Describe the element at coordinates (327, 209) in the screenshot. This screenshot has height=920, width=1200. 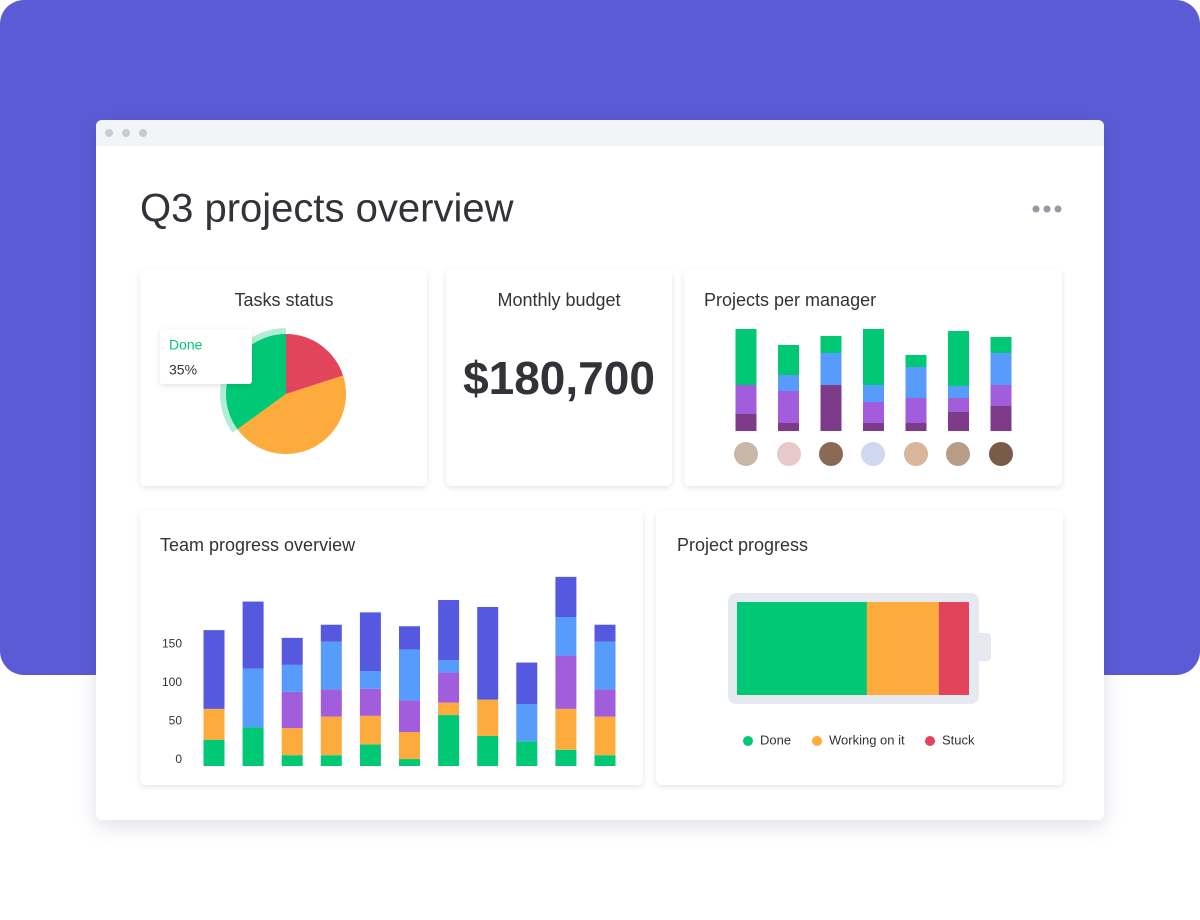
I see `page-title: Q3 projects overview` at that location.